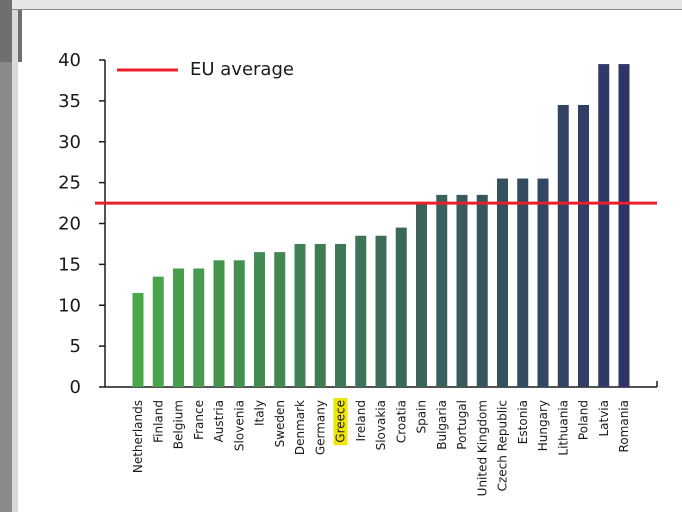  I want to click on bar-croatia, so click(401, 307).